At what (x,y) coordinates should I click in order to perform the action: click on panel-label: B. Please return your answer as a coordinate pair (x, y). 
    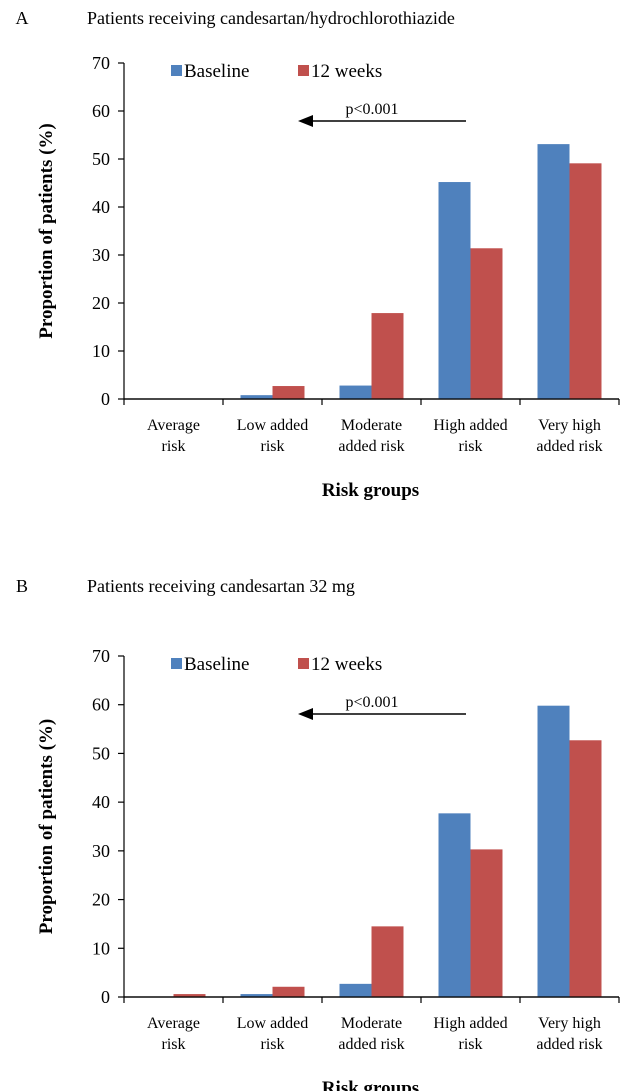
    Looking at the image, I should click on (22, 586).